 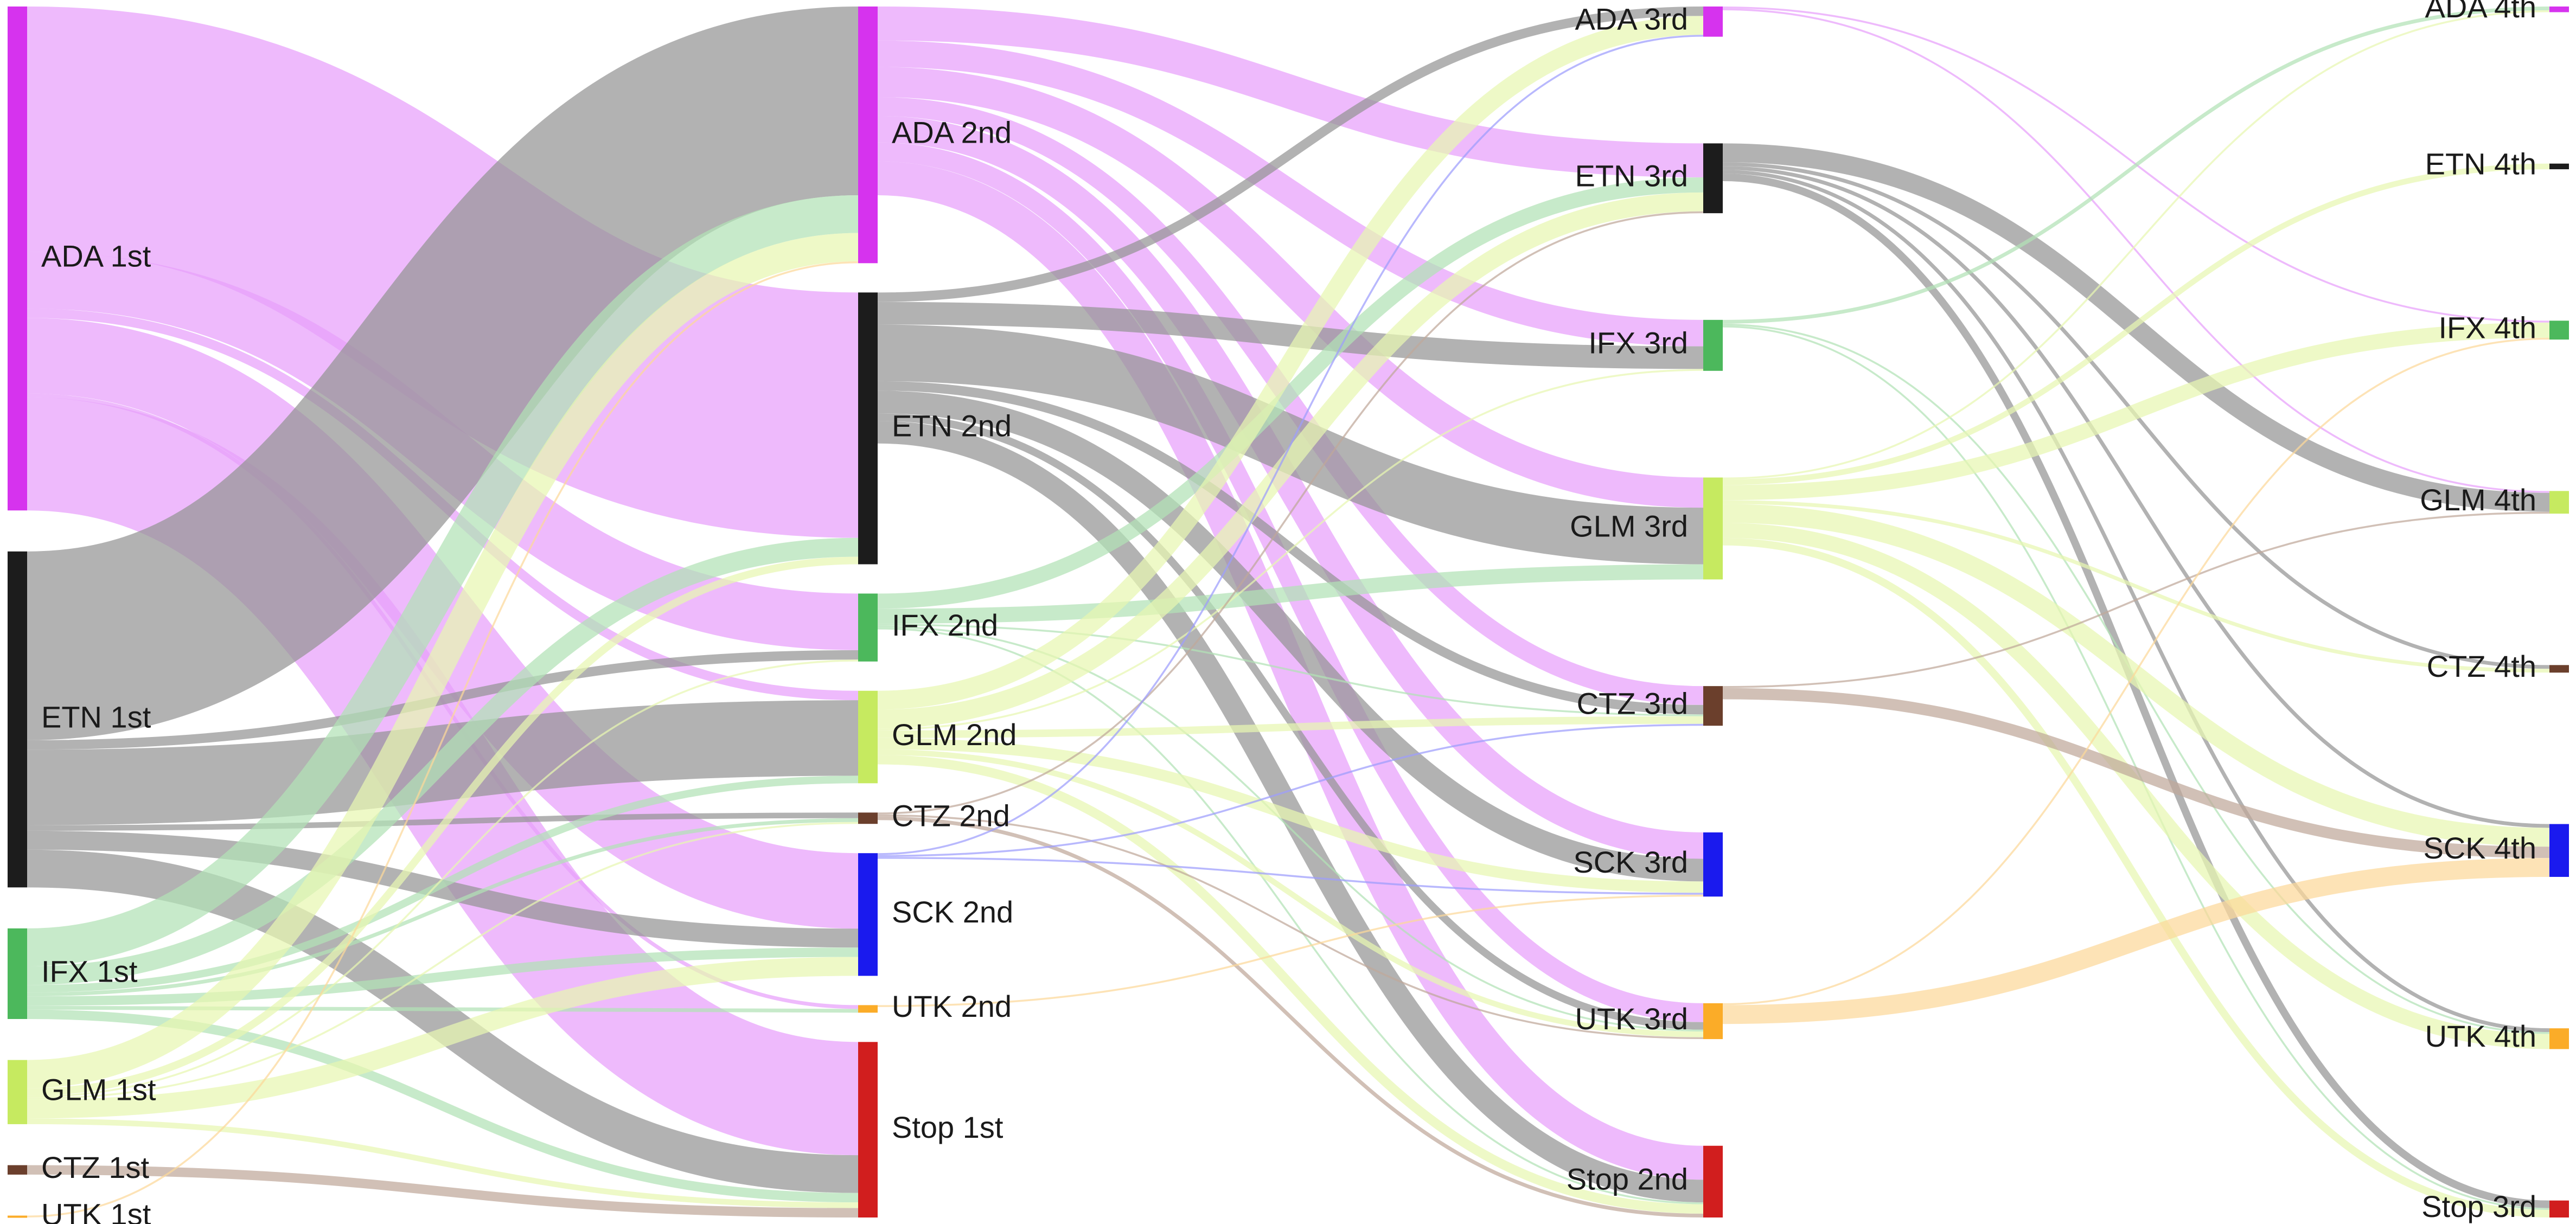 I want to click on node-label-ifx3: IFX 3rd, so click(x=1638, y=343).